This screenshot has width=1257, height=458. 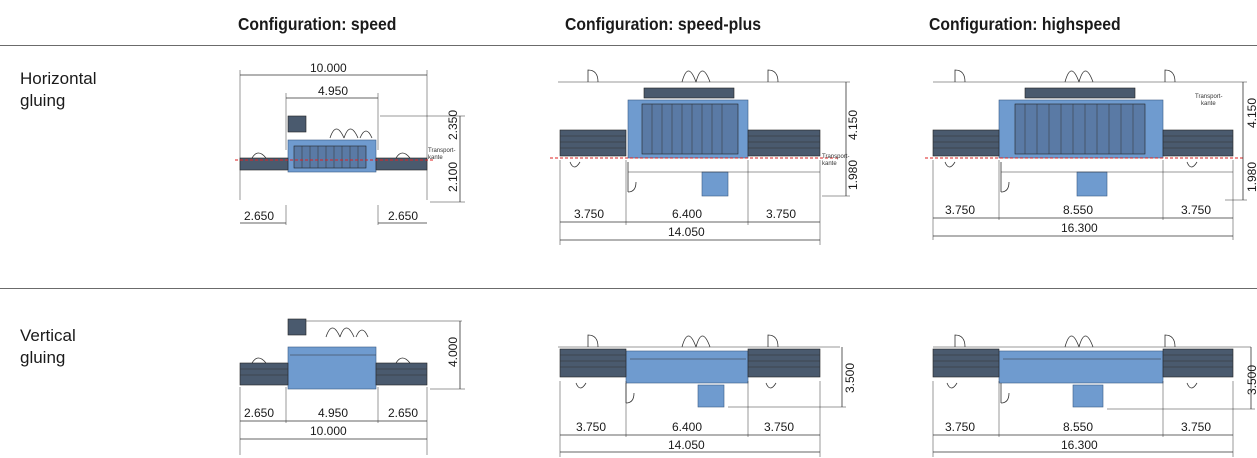 What do you see at coordinates (1196, 427) in the screenshot?
I see `dim-v-highspeed-right: 3.750` at bounding box center [1196, 427].